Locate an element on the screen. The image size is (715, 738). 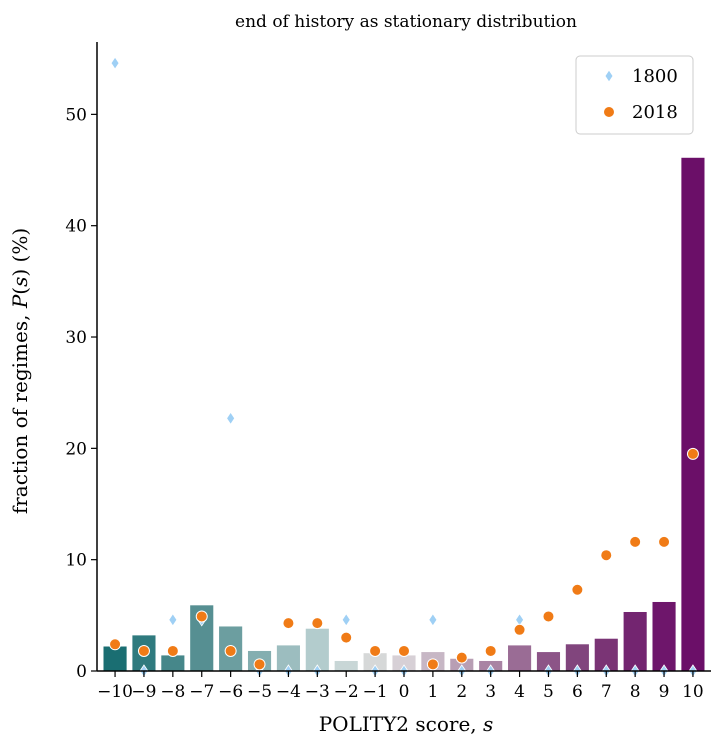
bar--8 is located at coordinates (173, 663).